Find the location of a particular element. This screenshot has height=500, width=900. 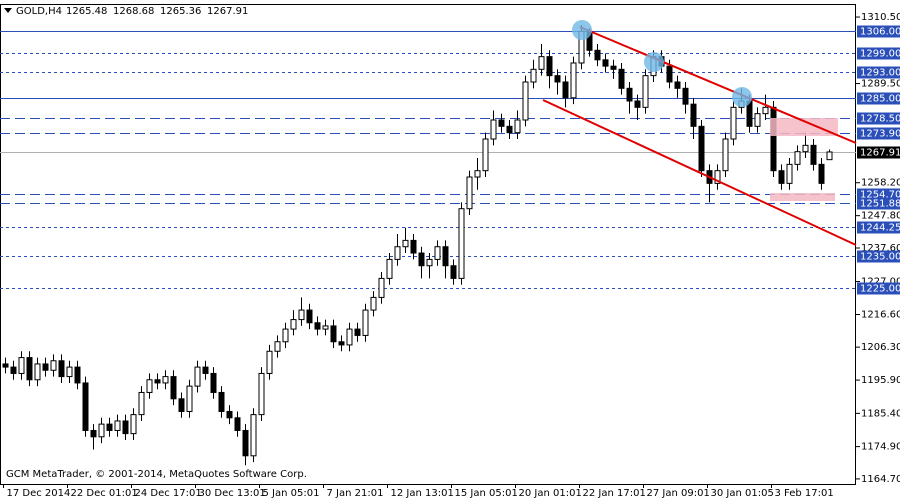

y-tick-label: 1247.80 is located at coordinates (880, 216).